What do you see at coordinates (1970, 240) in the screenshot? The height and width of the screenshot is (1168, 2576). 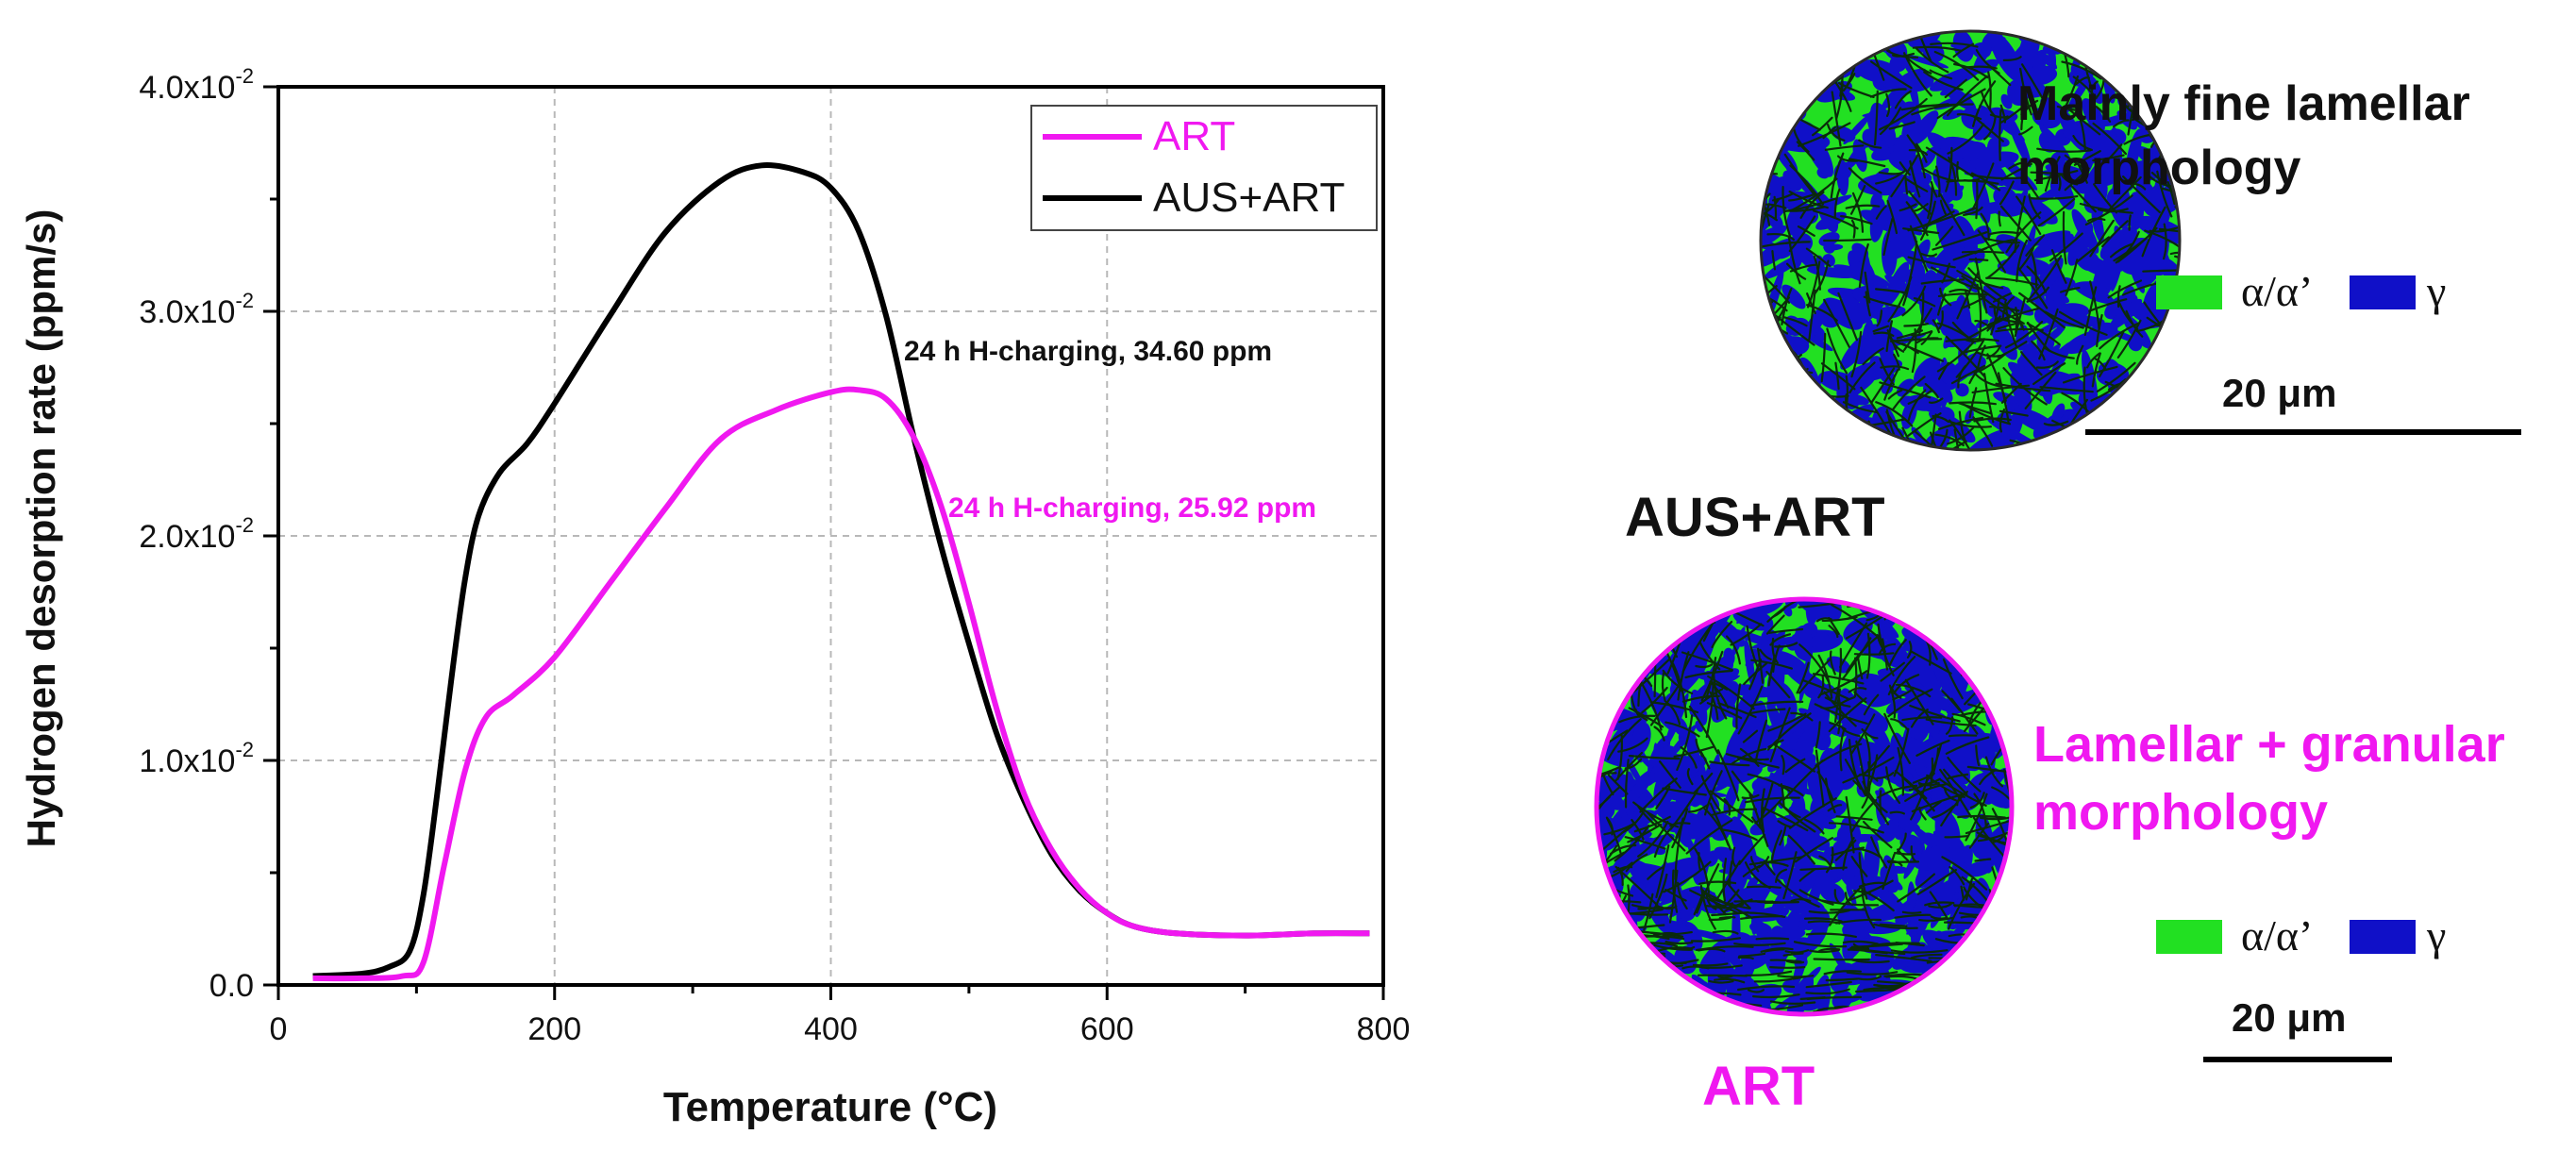 I see `ebsd-map-aus-art` at bounding box center [1970, 240].